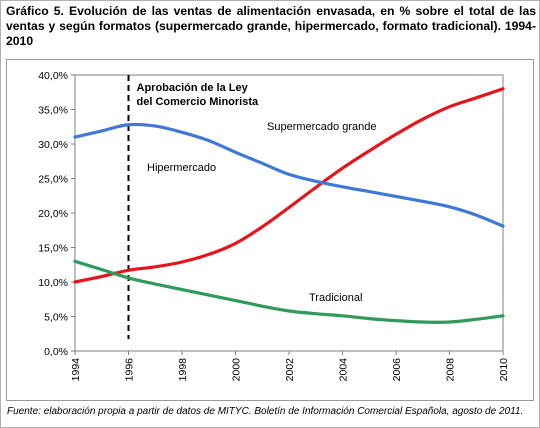 This screenshot has height=428, width=540. I want to click on y-tick-label: 20,0%, so click(53, 214).